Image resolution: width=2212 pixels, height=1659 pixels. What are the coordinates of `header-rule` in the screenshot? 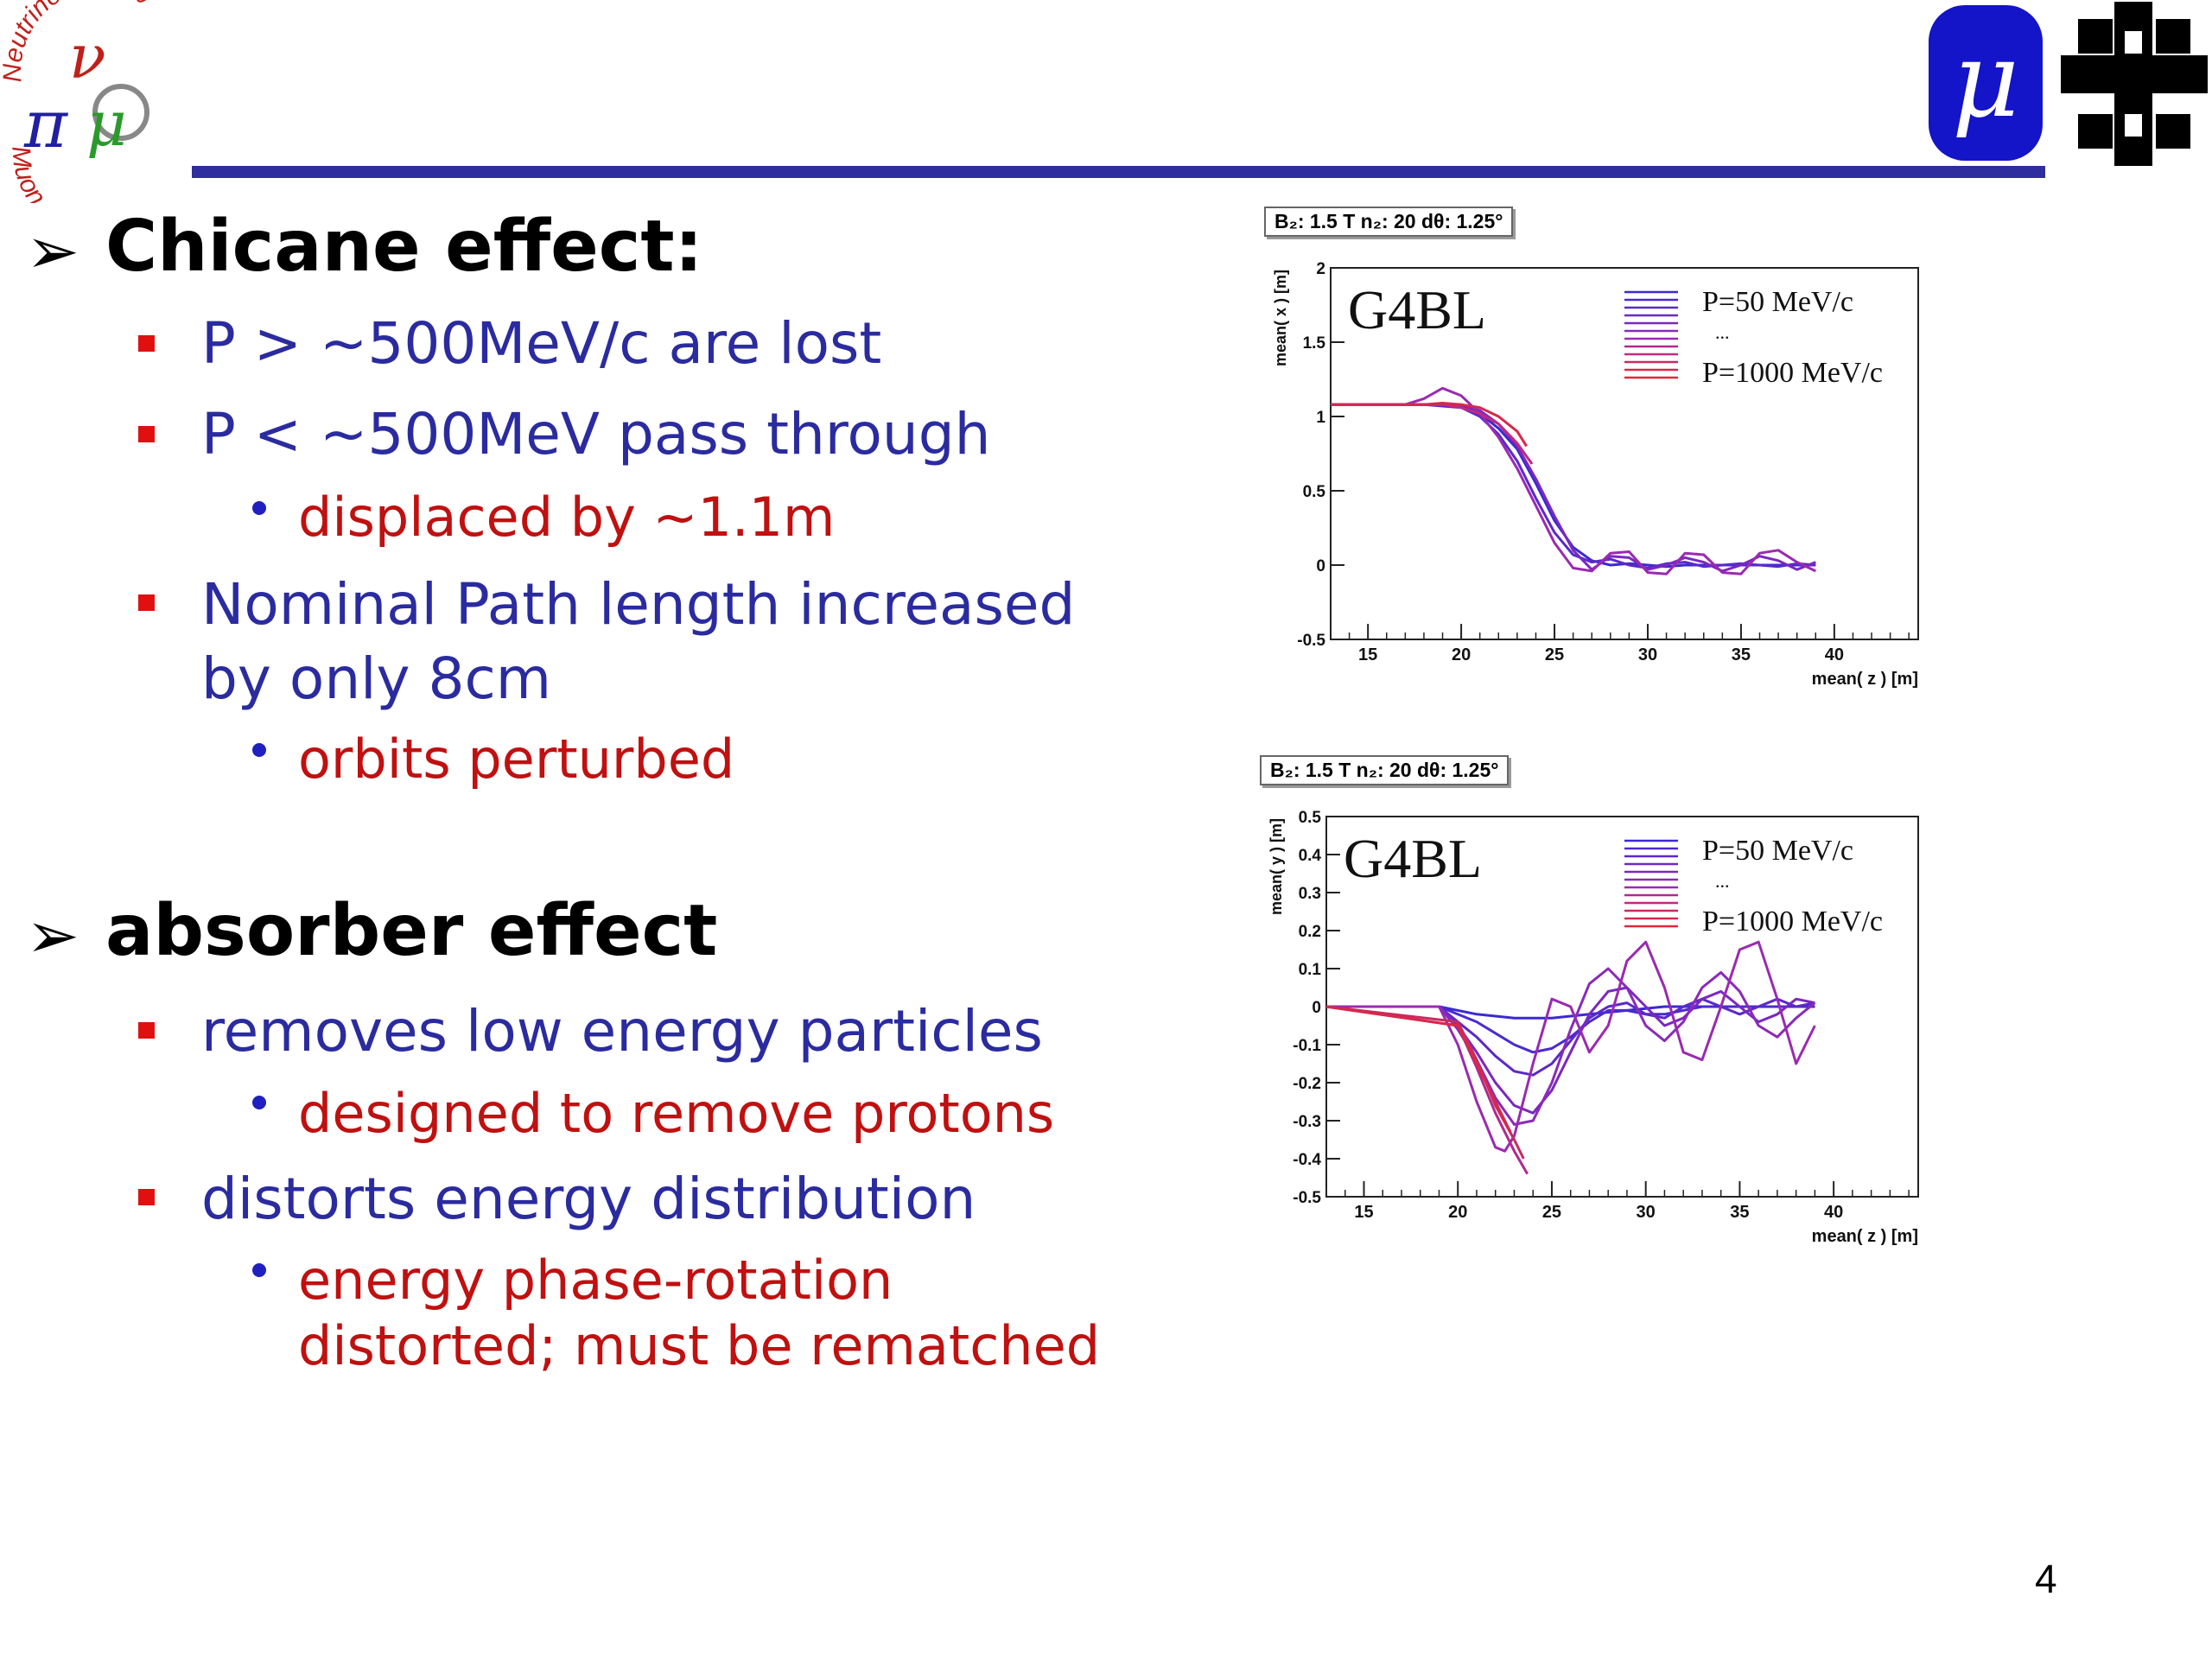 It's located at (1118, 172).